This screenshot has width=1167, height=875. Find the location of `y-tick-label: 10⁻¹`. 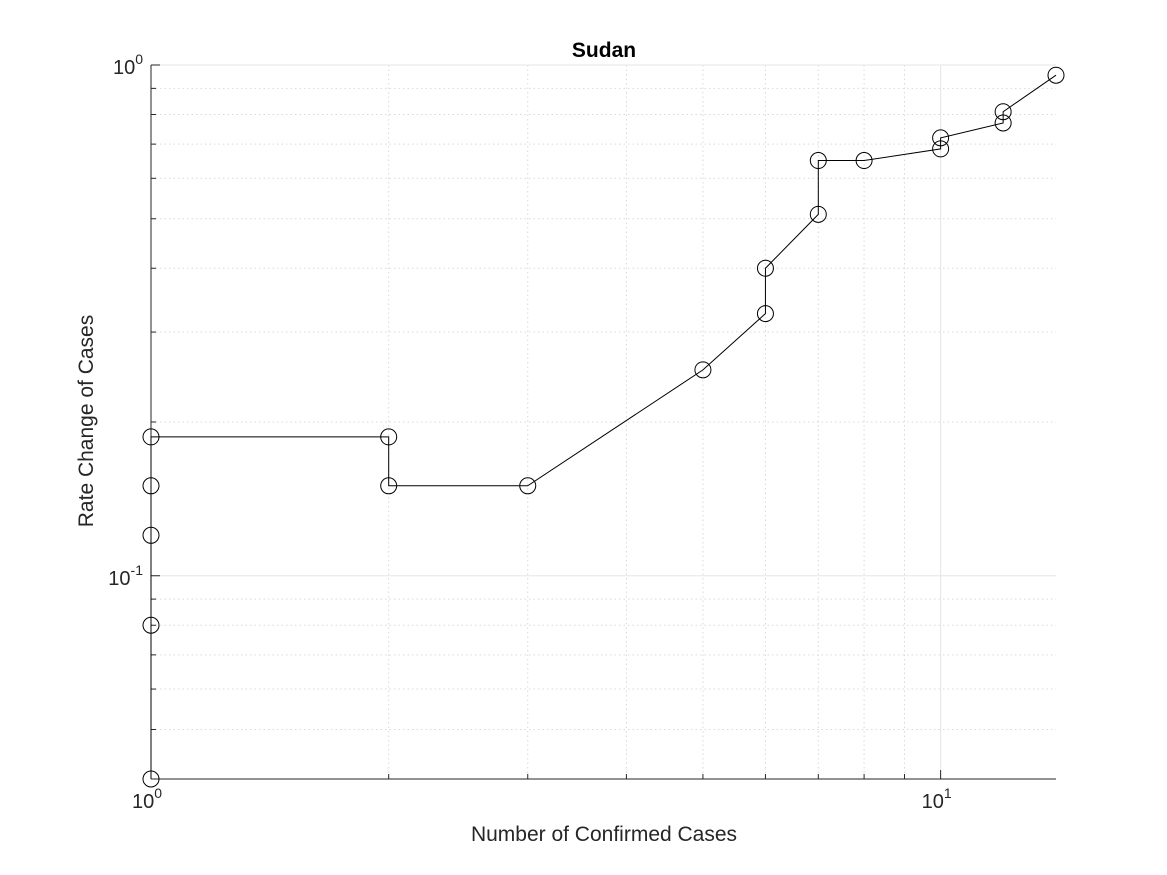

y-tick-label: 10⁻¹ is located at coordinates (125, 576).